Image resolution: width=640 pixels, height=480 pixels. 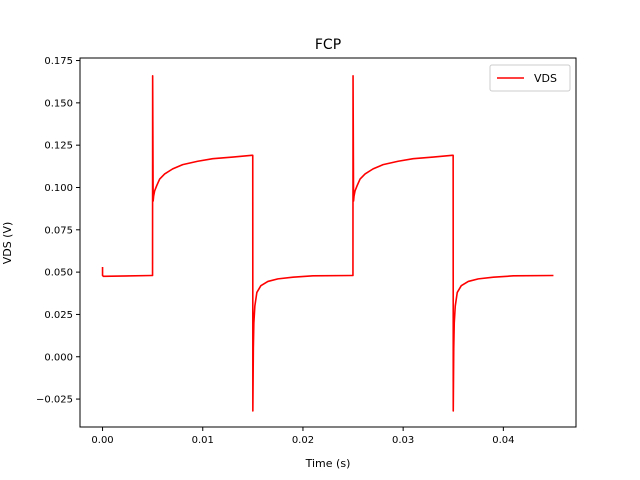 What do you see at coordinates (403, 440) in the screenshot?
I see `x-tick-label: 0.03` at bounding box center [403, 440].